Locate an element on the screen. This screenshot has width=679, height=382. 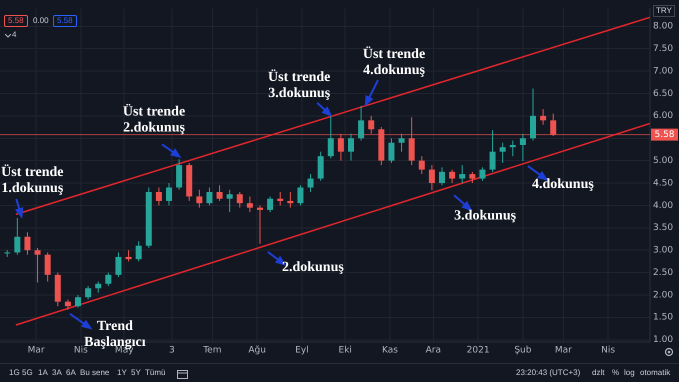
x-tick-label: Eyl is located at coordinates (302, 351).